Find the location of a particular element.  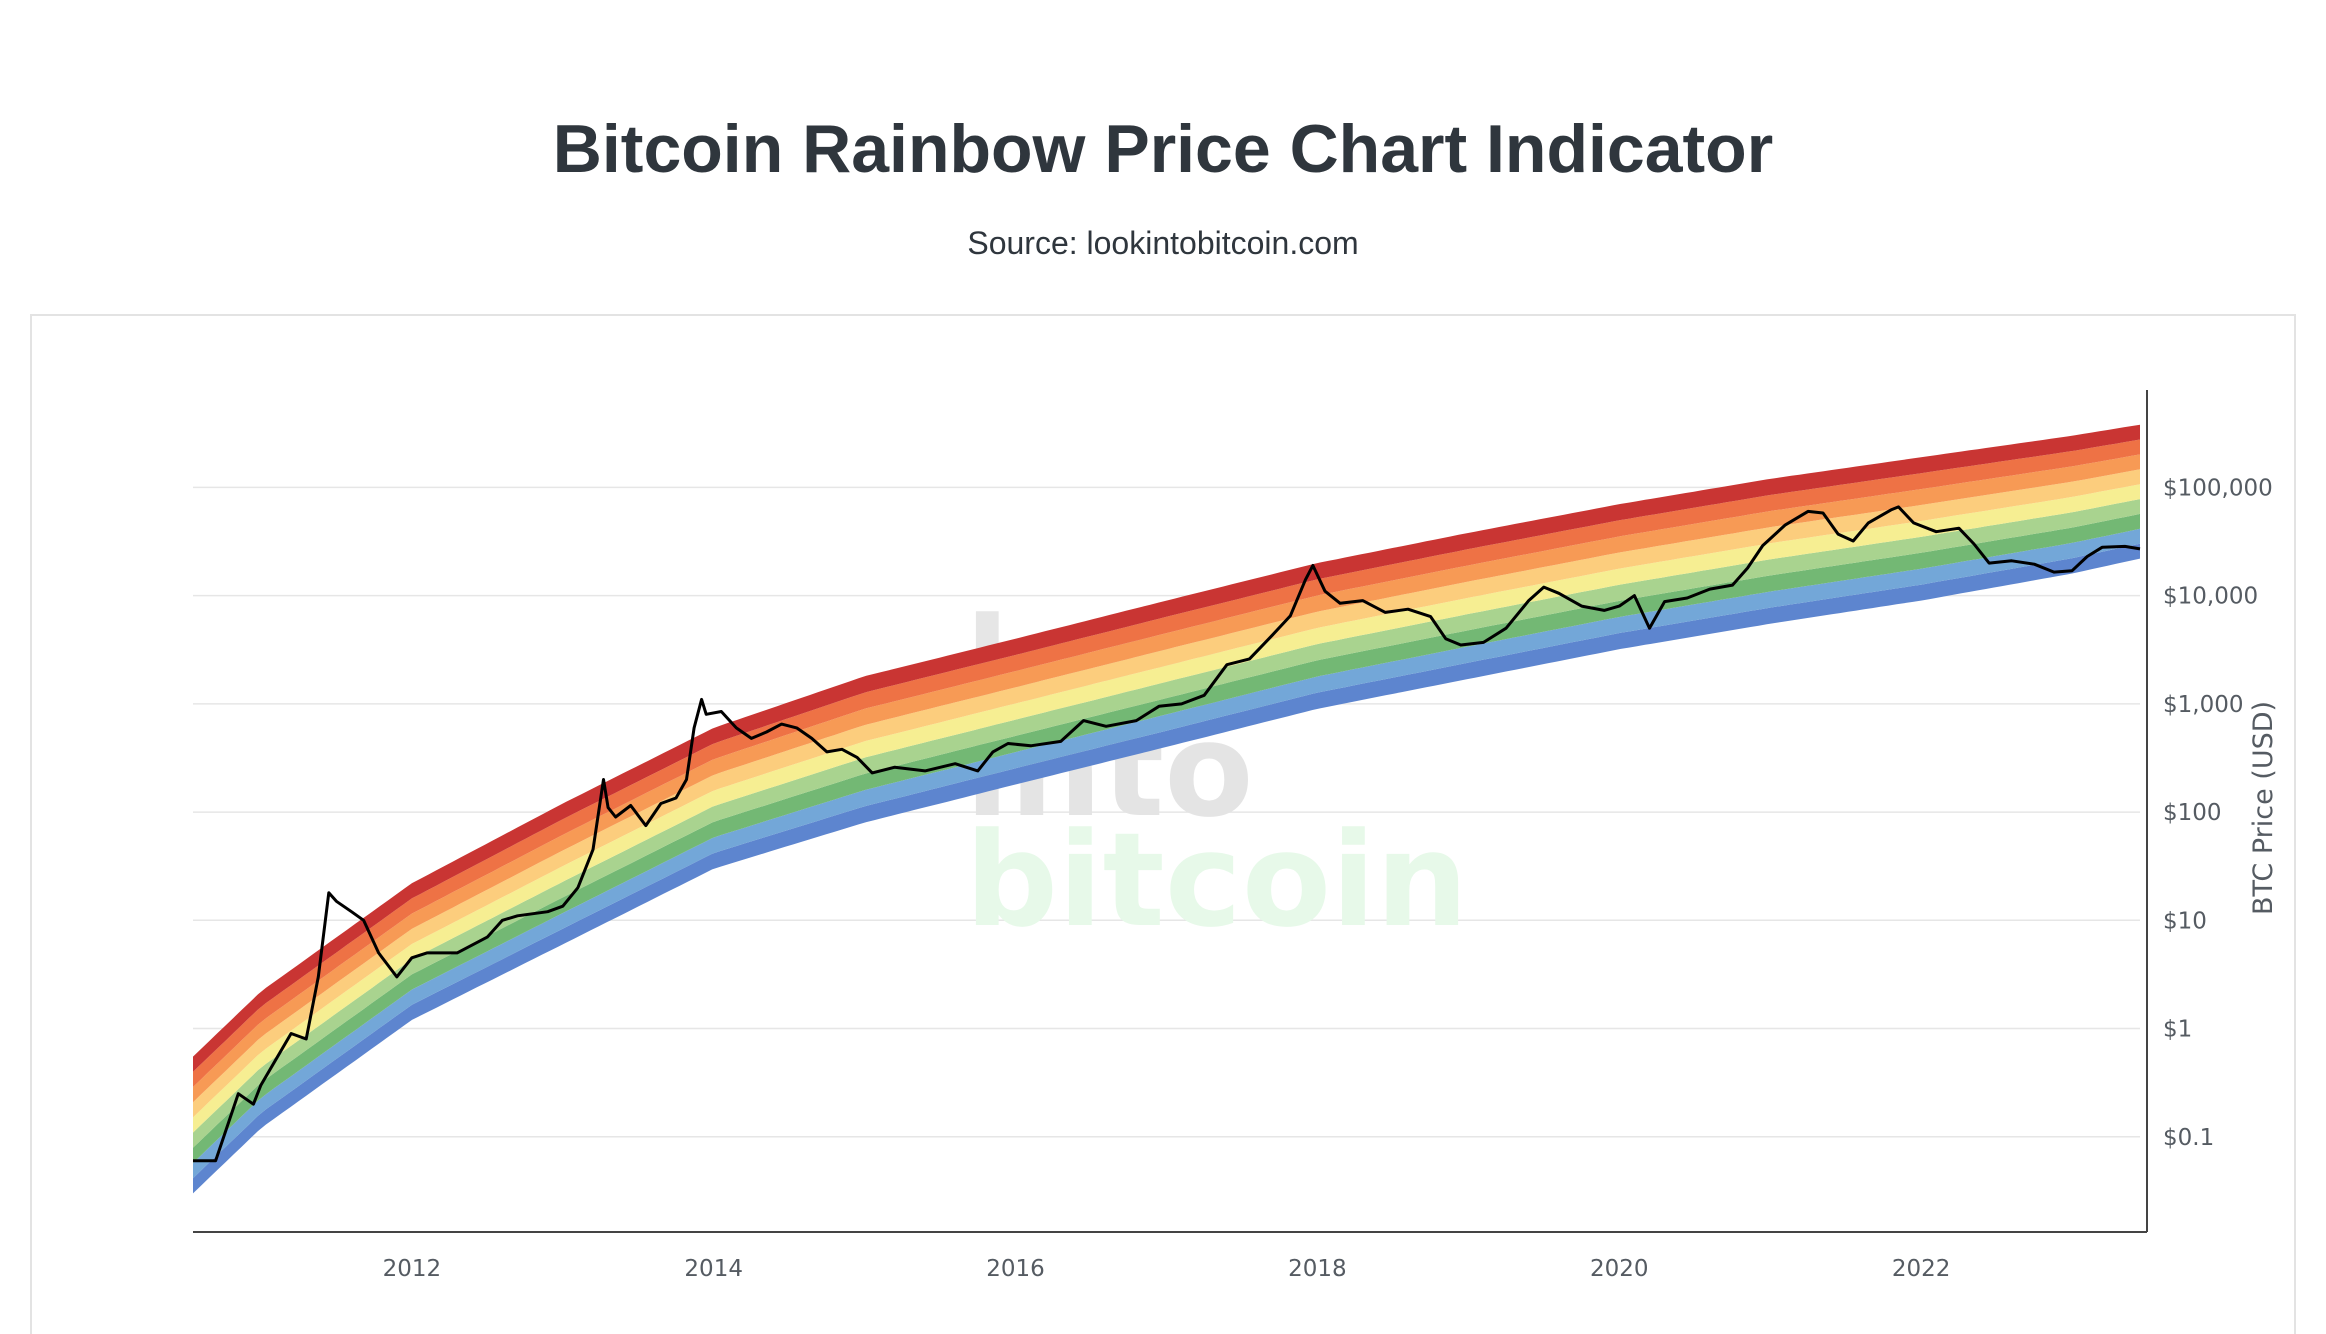

y-axis-ticks: $0.1 $1 $10 $100 $1,000 $10,000 $100,000 is located at coordinates (2218, 812).